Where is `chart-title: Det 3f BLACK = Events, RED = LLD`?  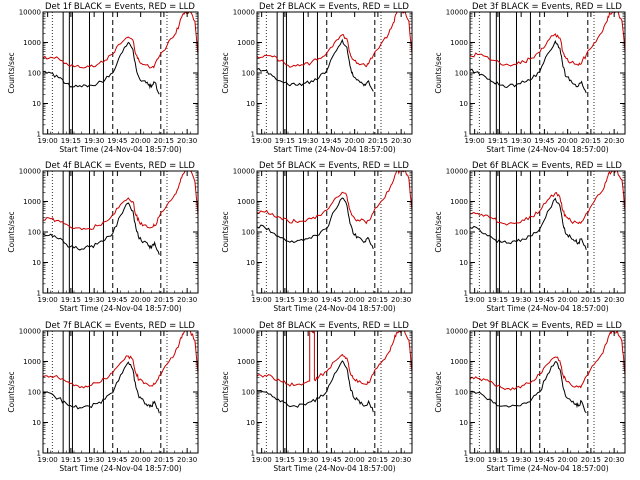
chart-title: Det 3f BLACK = Events, RED = LLD is located at coordinates (547, 7).